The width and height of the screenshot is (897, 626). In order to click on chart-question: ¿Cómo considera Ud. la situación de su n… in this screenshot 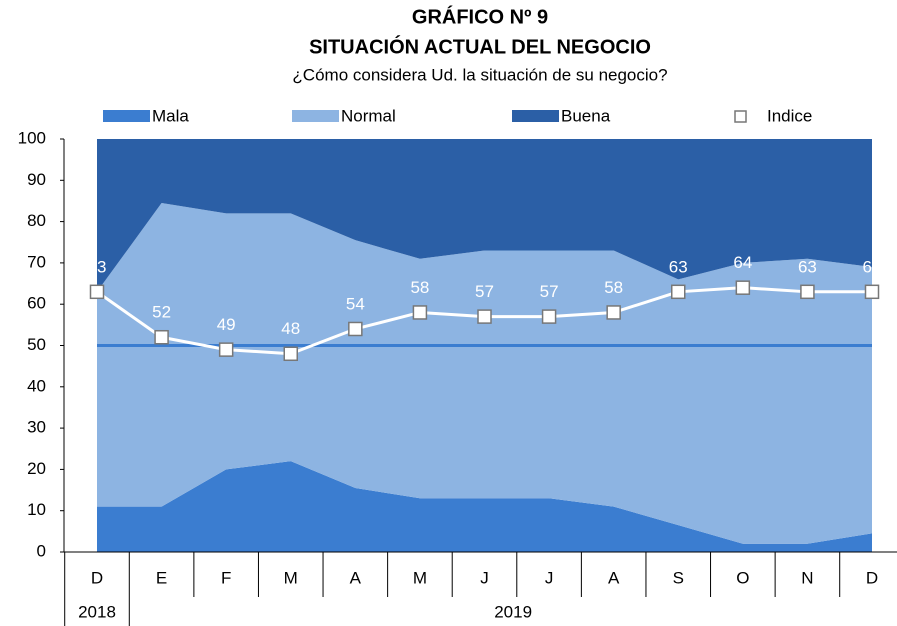, I will do `click(479, 74)`.